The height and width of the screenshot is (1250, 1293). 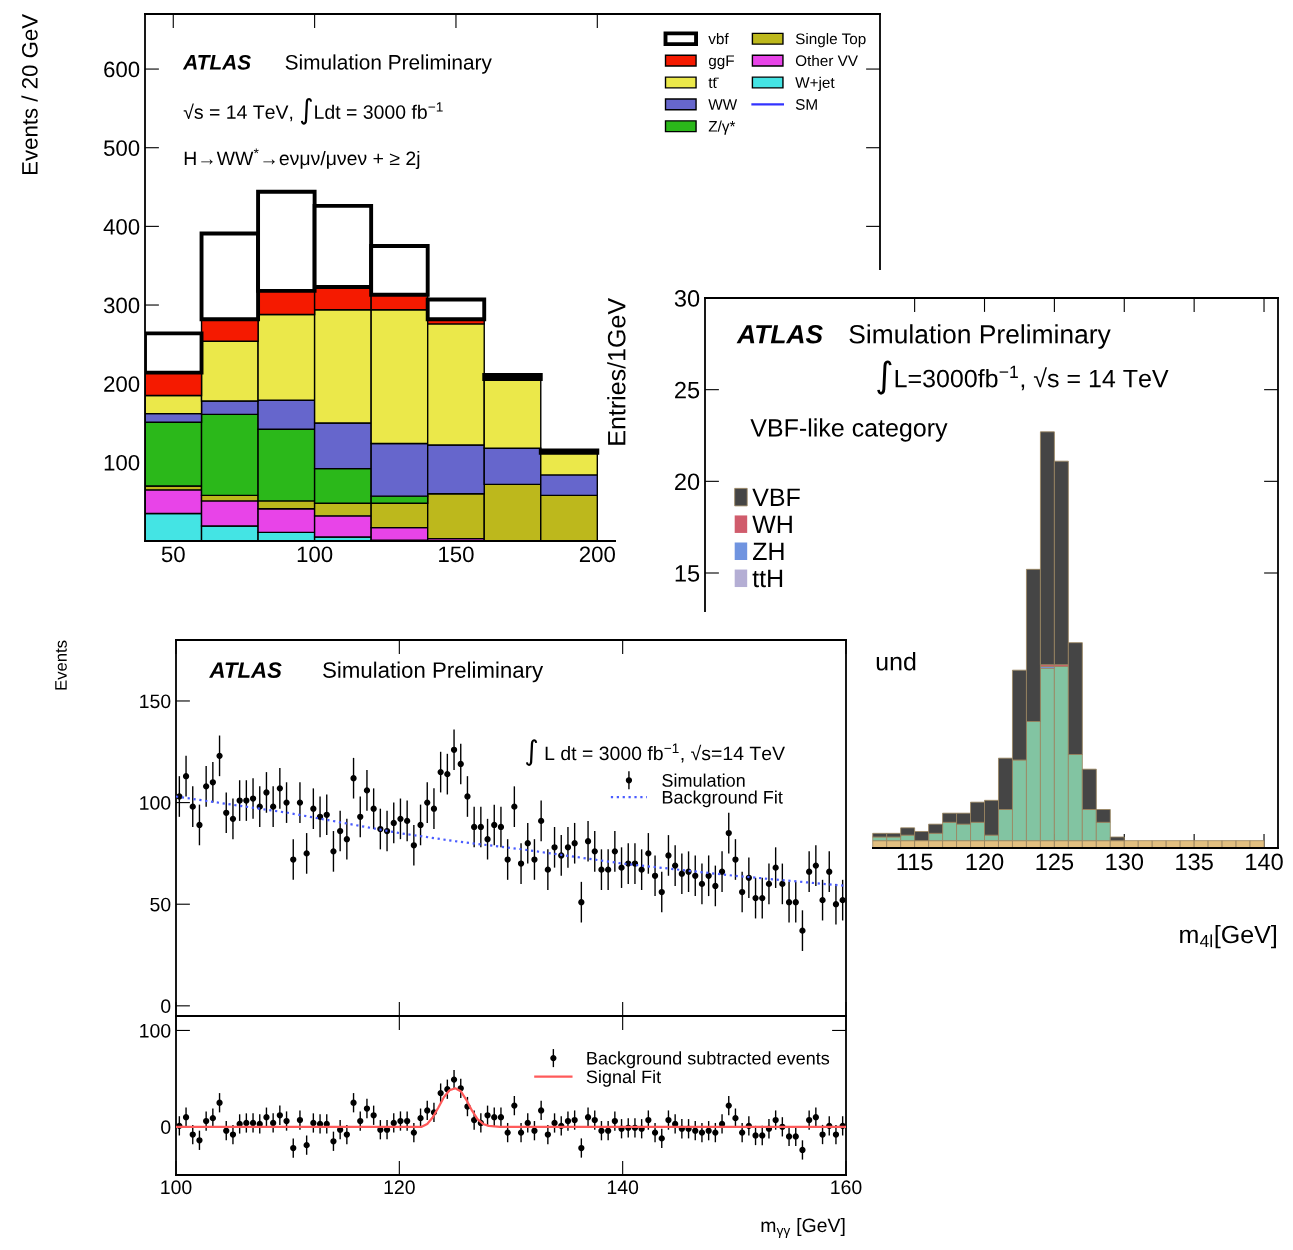 What do you see at coordinates (1228, 937) in the screenshot?
I see `x-axis-title: m$_{4l}$[GeV]` at bounding box center [1228, 937].